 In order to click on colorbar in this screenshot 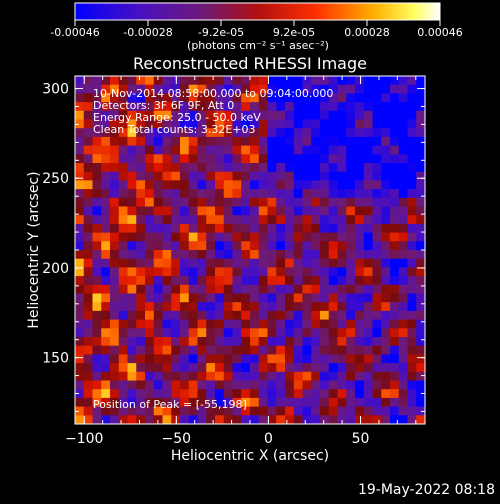, I will do `click(257, 11)`.